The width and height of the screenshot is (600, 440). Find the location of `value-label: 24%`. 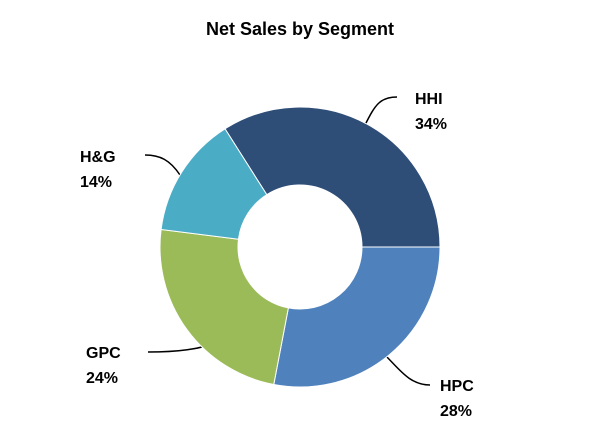

value-label: 24% is located at coordinates (102, 378).